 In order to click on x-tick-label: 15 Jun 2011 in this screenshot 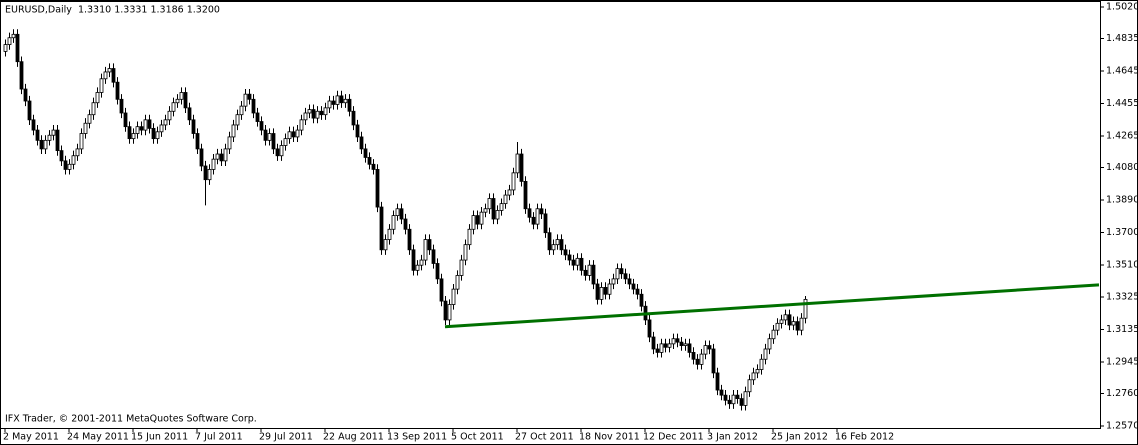, I will do `click(159, 437)`.